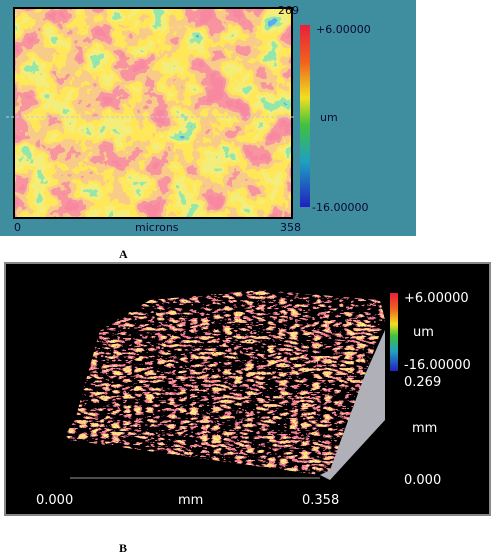  Describe the element at coordinates (123, 548) in the screenshot. I see `panel-label: B` at that location.